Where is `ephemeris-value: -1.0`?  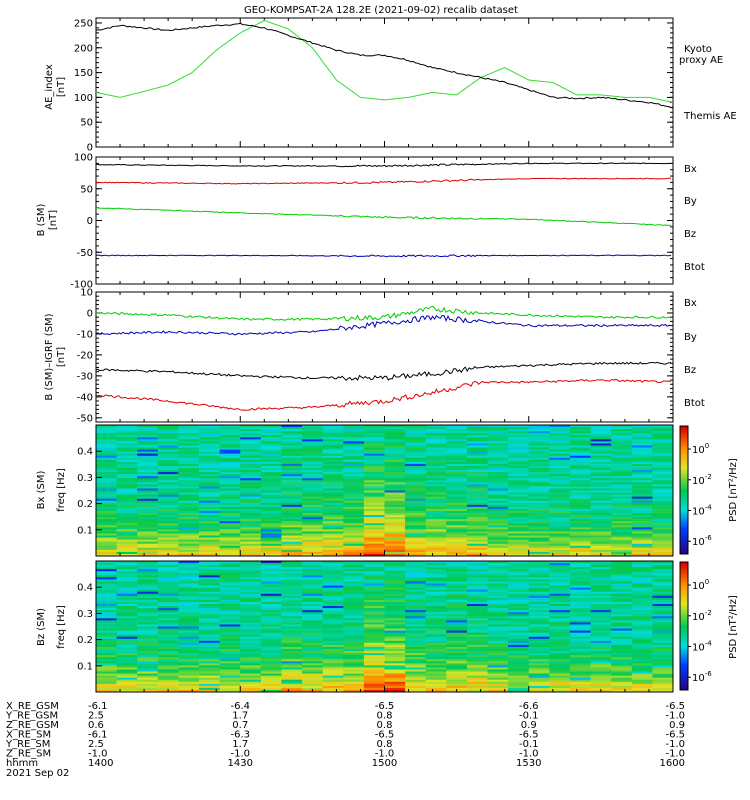
ephemeris-value: -1.0 is located at coordinates (385, 754).